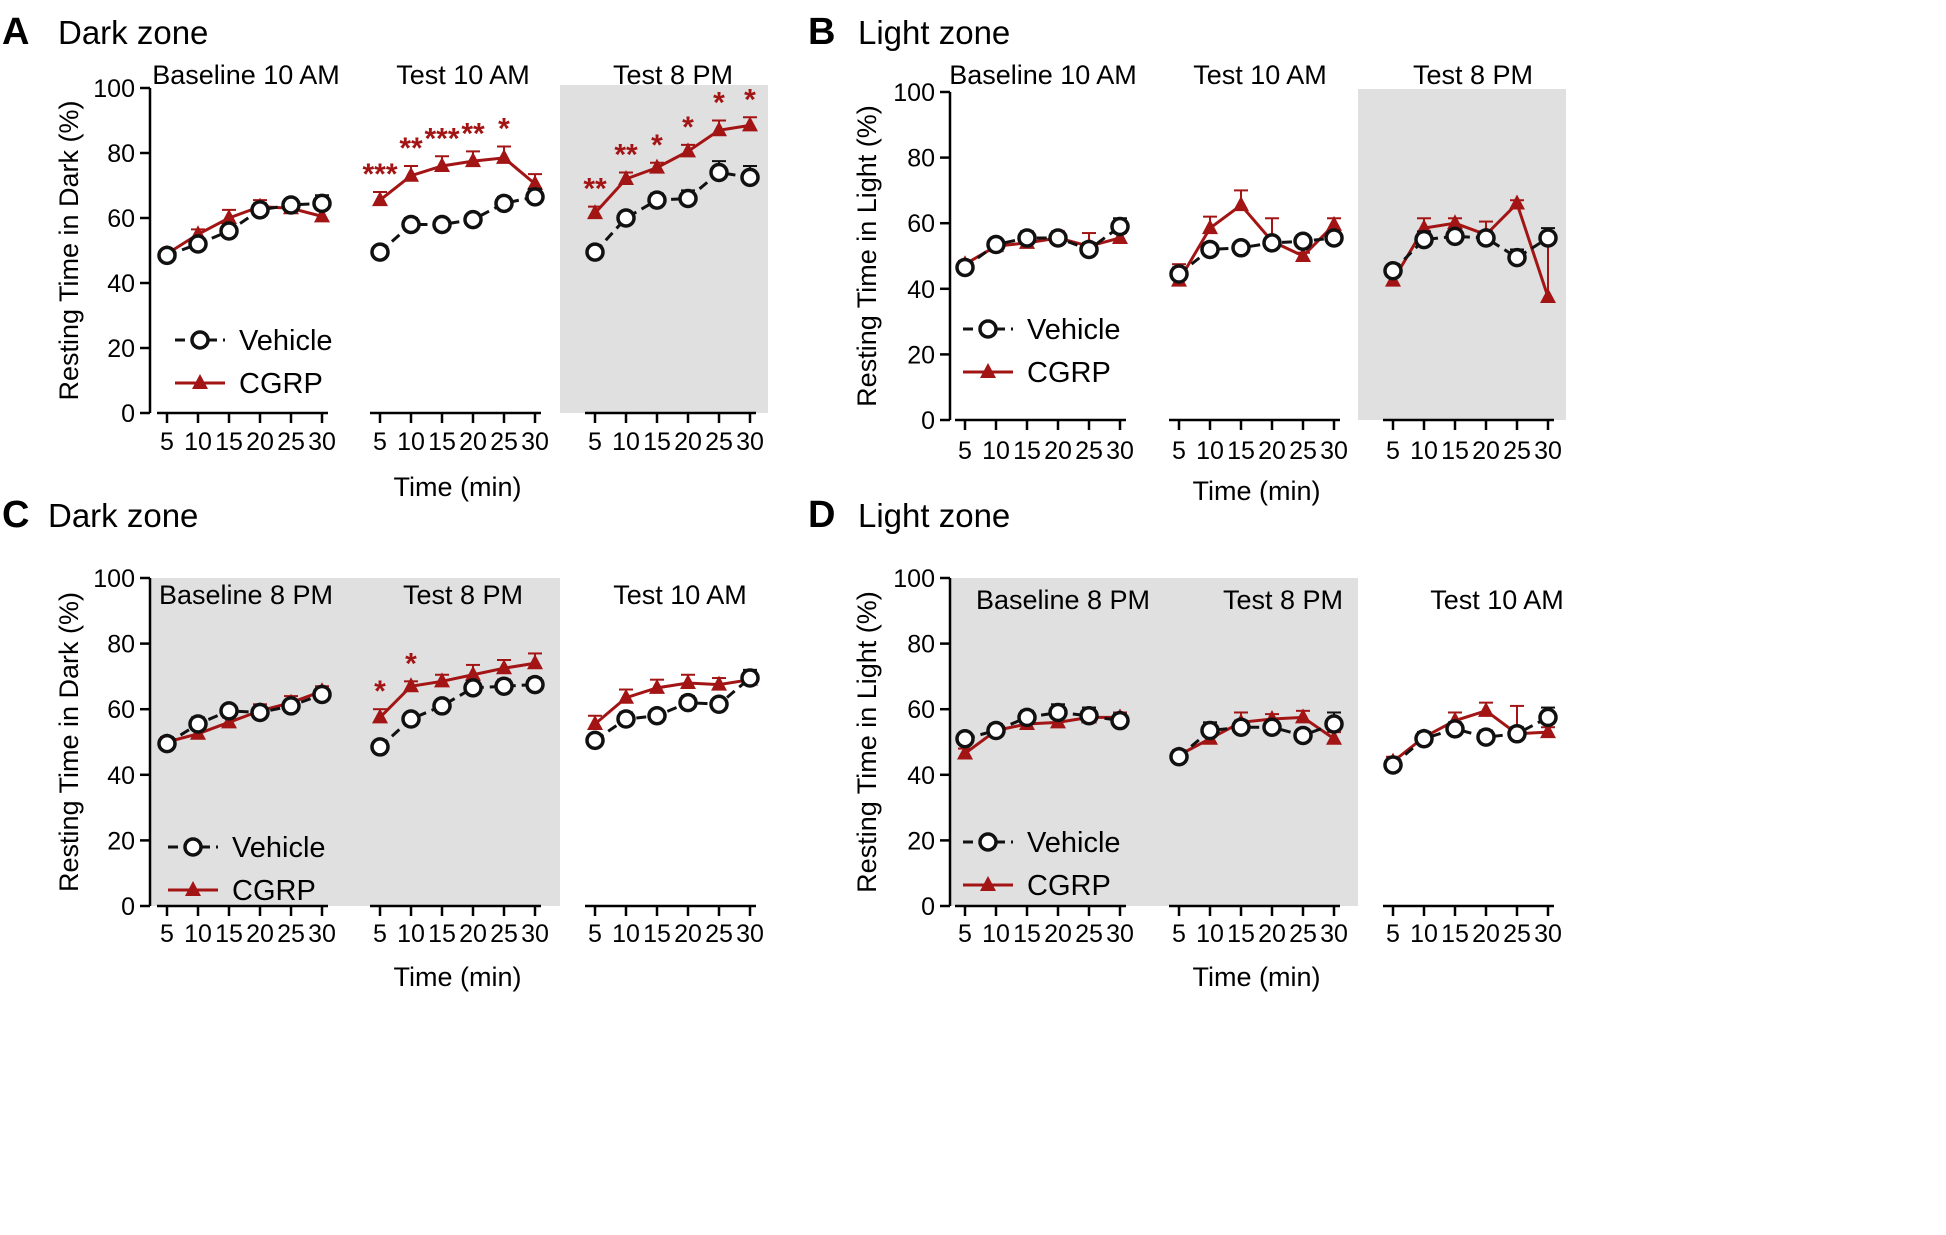  What do you see at coordinates (988, 842) in the screenshot?
I see `legend-vehicle-marker` at bounding box center [988, 842].